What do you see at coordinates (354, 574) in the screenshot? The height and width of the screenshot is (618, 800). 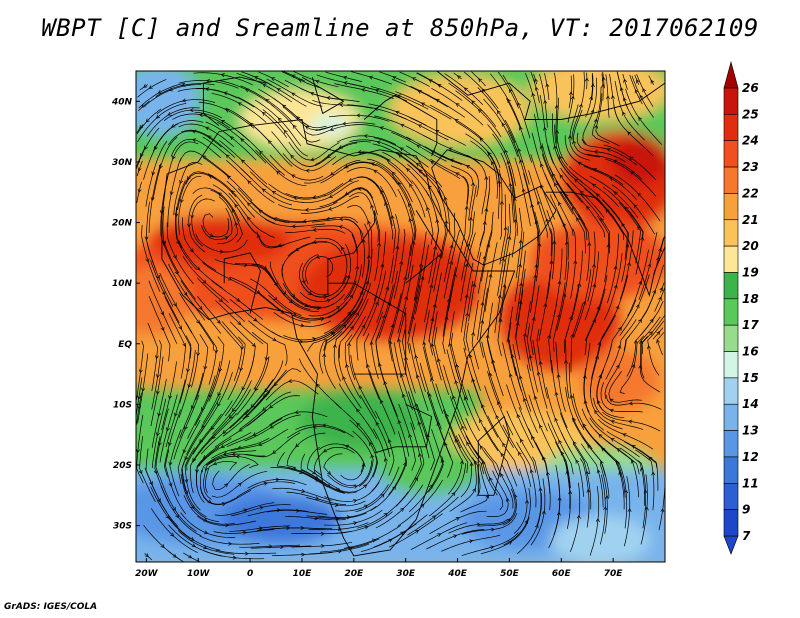 I see `lon-tick-label: 20E` at bounding box center [354, 574].